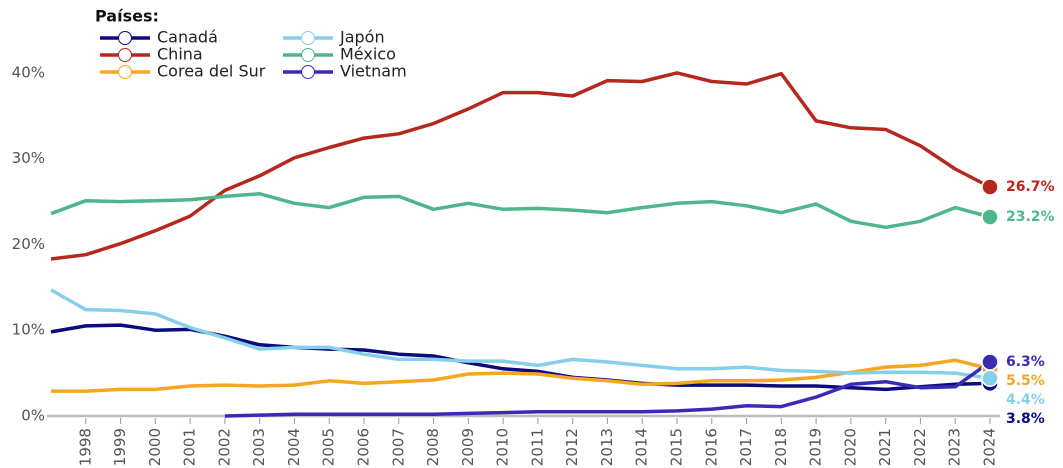 The image size is (1063, 468). What do you see at coordinates (28, 72) in the screenshot?
I see `y-tick-label: 40%` at bounding box center [28, 72].